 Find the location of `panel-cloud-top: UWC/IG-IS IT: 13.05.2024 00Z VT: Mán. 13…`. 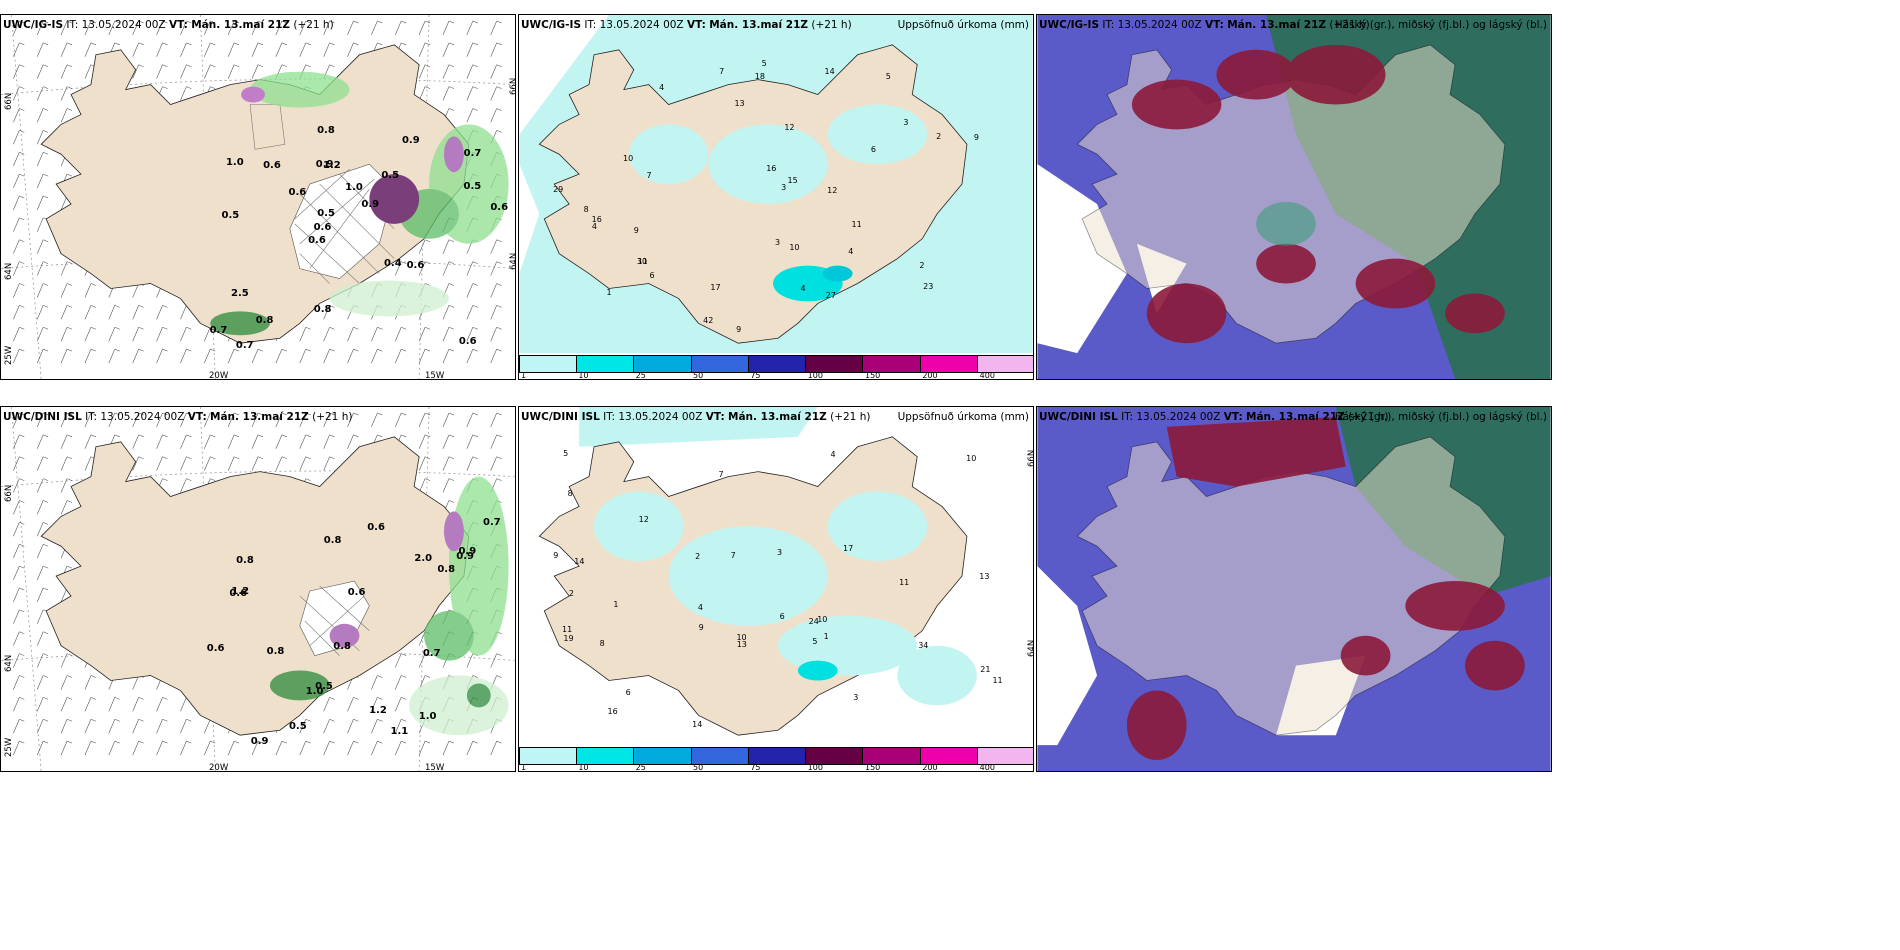

panel-cloud-top: UWC/IG-IS IT: 13.05.2024 00Z VT: Mán. 13… is located at coordinates (1294, 197).